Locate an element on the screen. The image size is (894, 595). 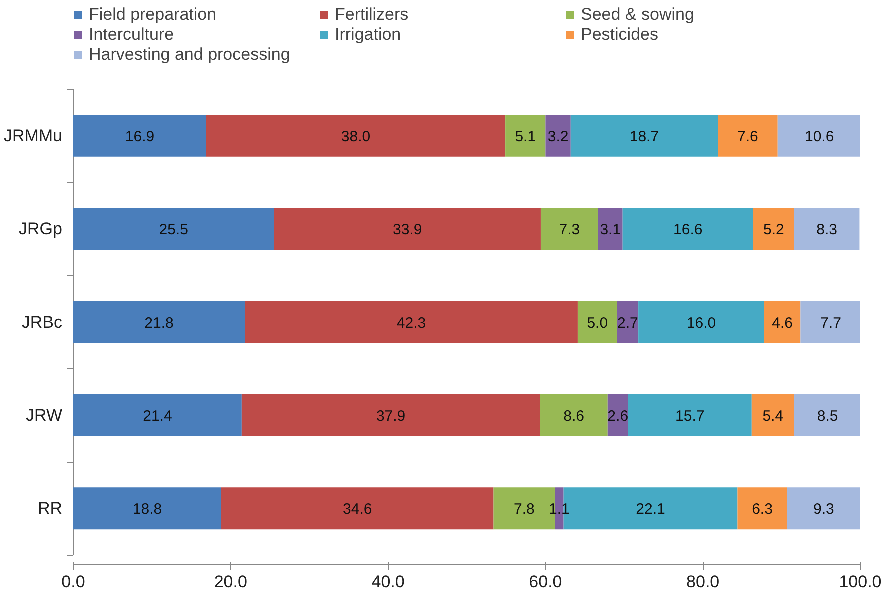
data-label: 3.1 is located at coordinates (611, 230).